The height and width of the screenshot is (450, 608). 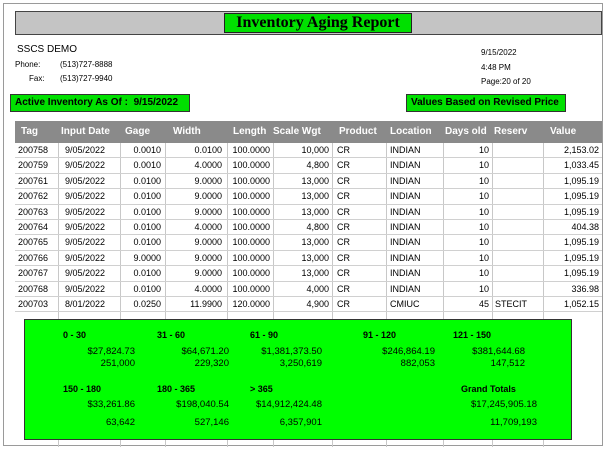 I want to click on cell-tag: 200761, so click(x=33, y=180).